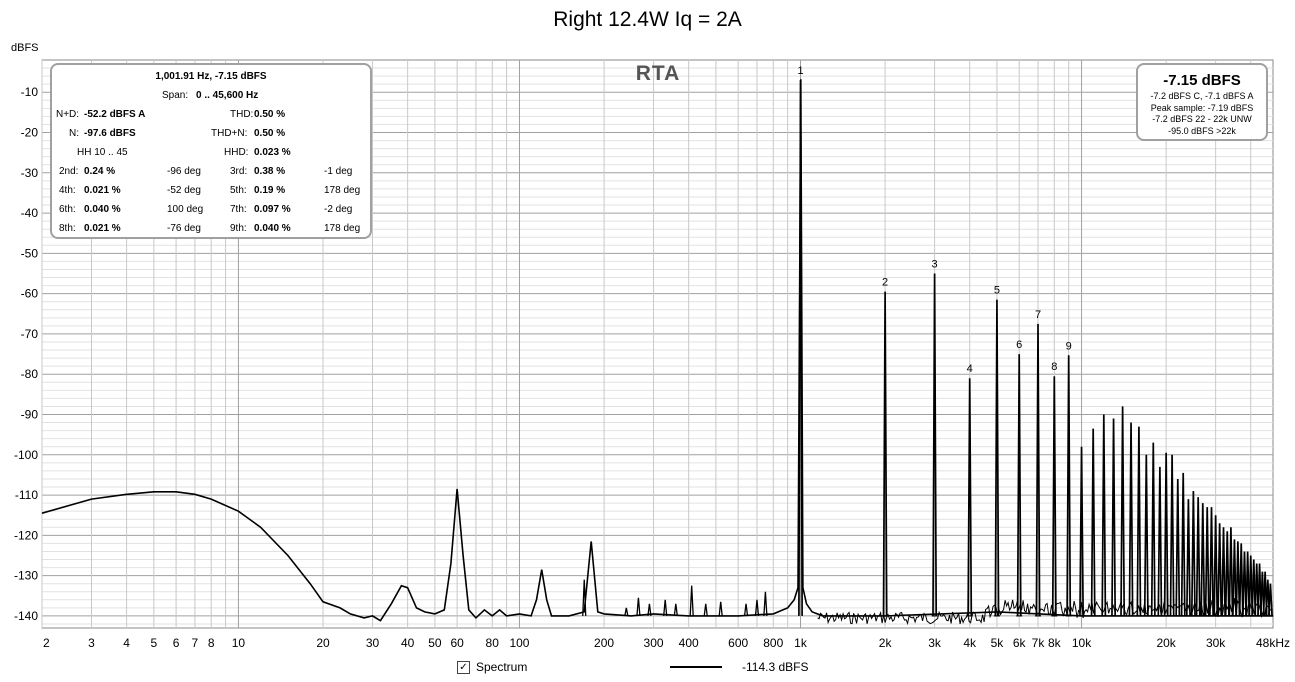 This screenshot has width=1295, height=682. Describe the element at coordinates (30, 92) in the screenshot. I see `y-tick-label: -10` at that location.